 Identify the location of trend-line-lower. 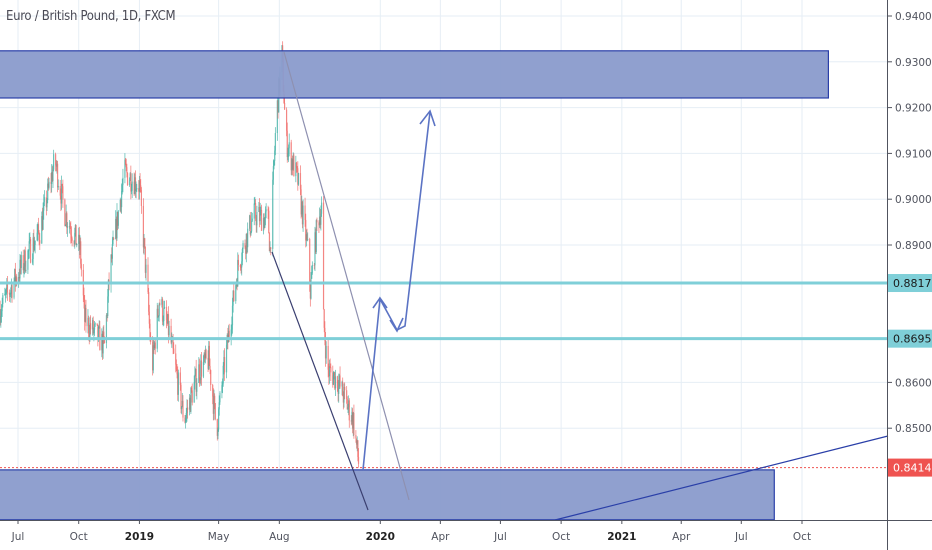
(320, 381).